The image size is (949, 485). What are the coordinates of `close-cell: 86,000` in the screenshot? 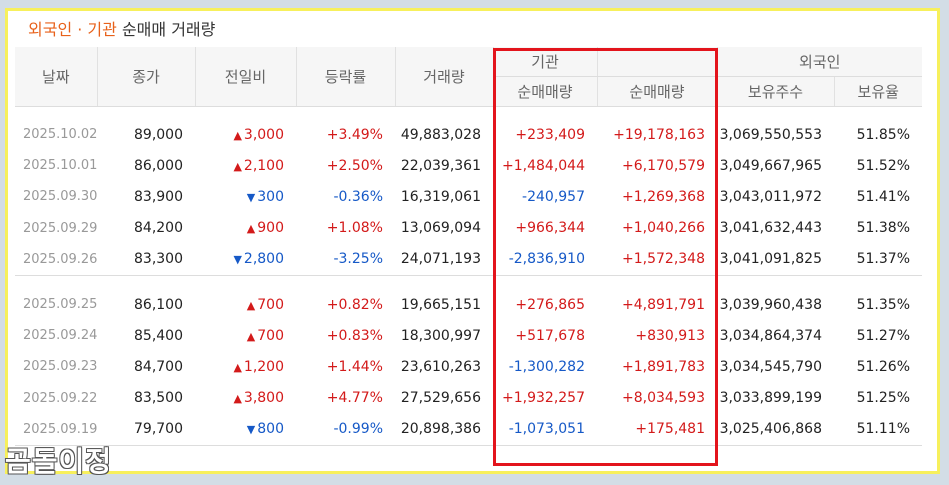 It's located at (158, 165).